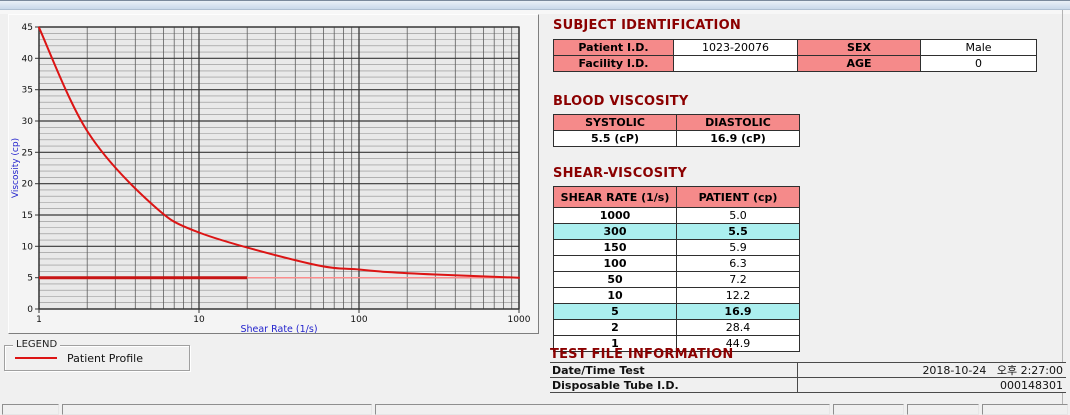 Image resolution: width=1070 pixels, height=415 pixels. I want to click on subject-value-cell: 1023-20076, so click(736, 48).